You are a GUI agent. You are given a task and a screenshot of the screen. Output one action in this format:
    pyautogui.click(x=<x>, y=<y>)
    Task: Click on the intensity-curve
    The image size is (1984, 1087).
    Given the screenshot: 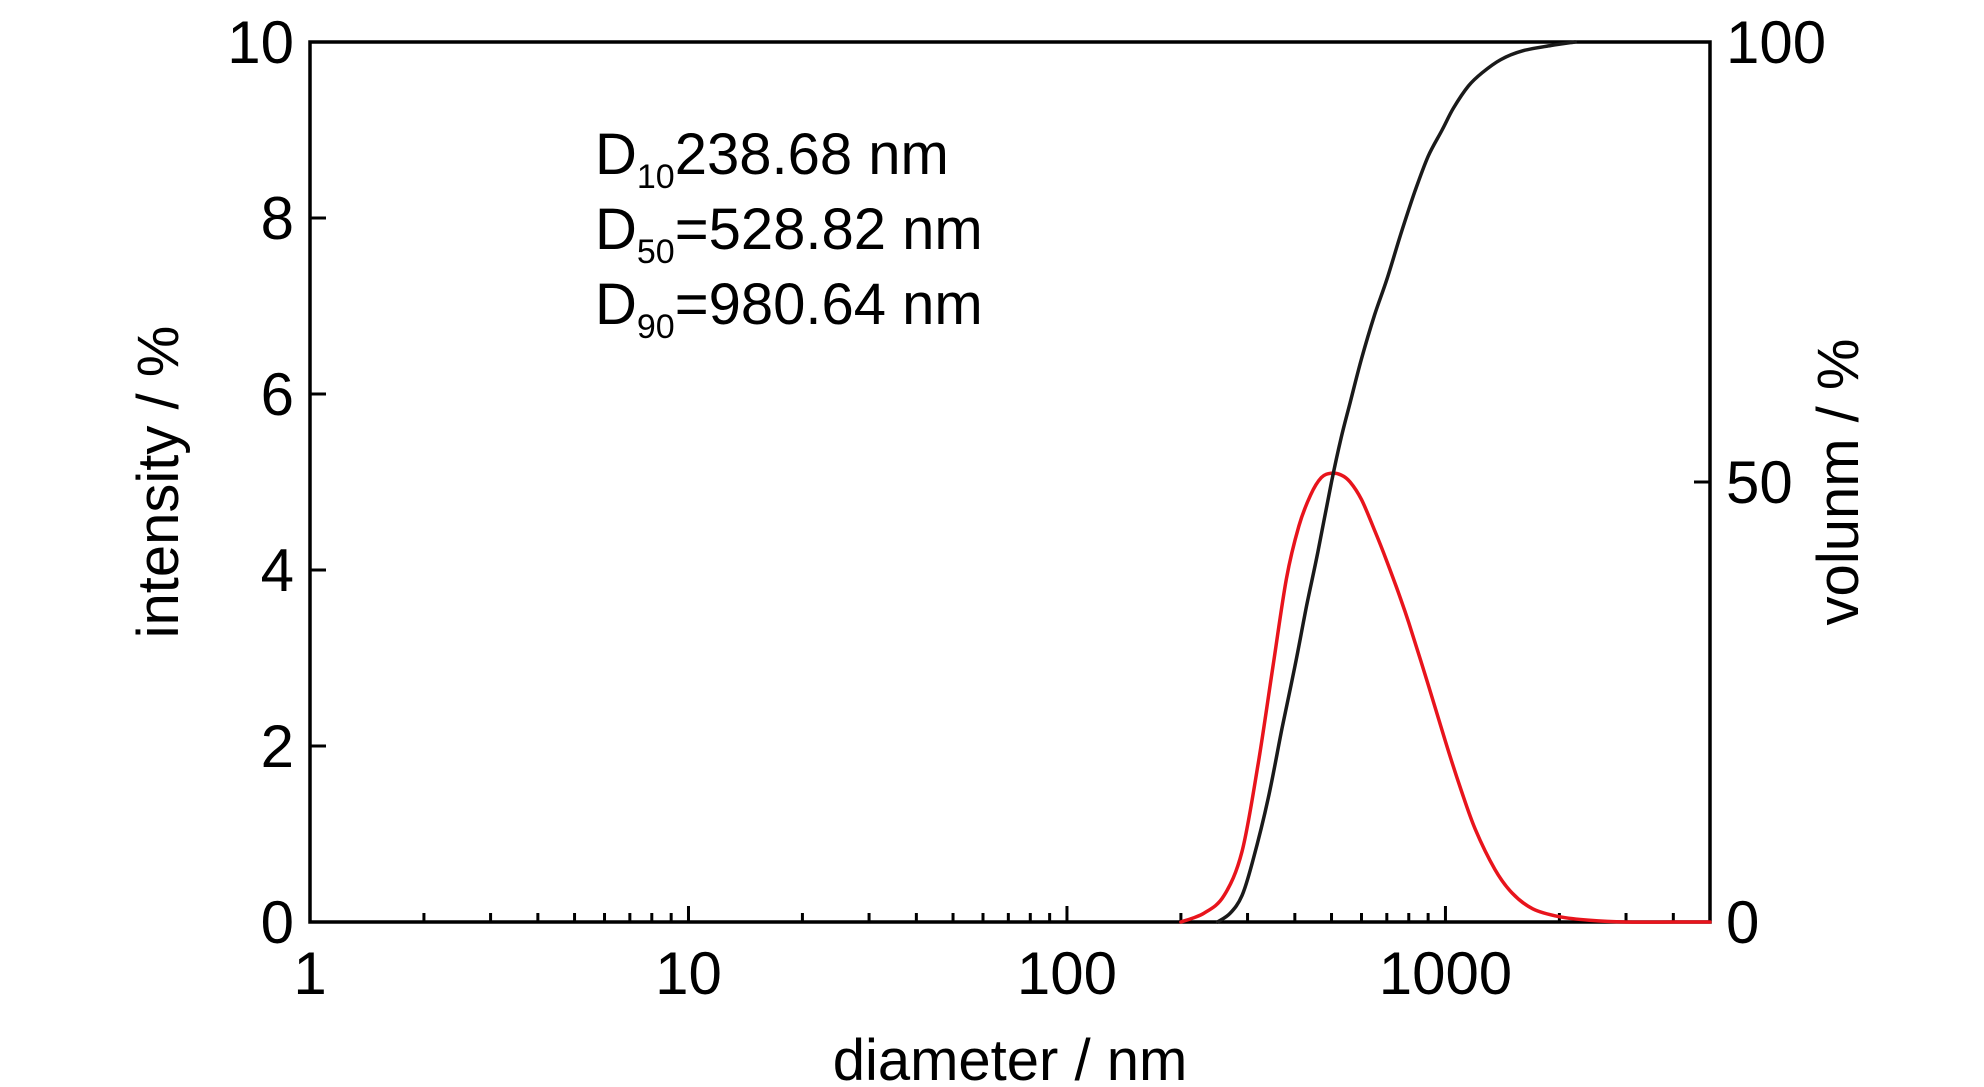 What is the action you would take?
    pyautogui.click(x=1445, y=697)
    